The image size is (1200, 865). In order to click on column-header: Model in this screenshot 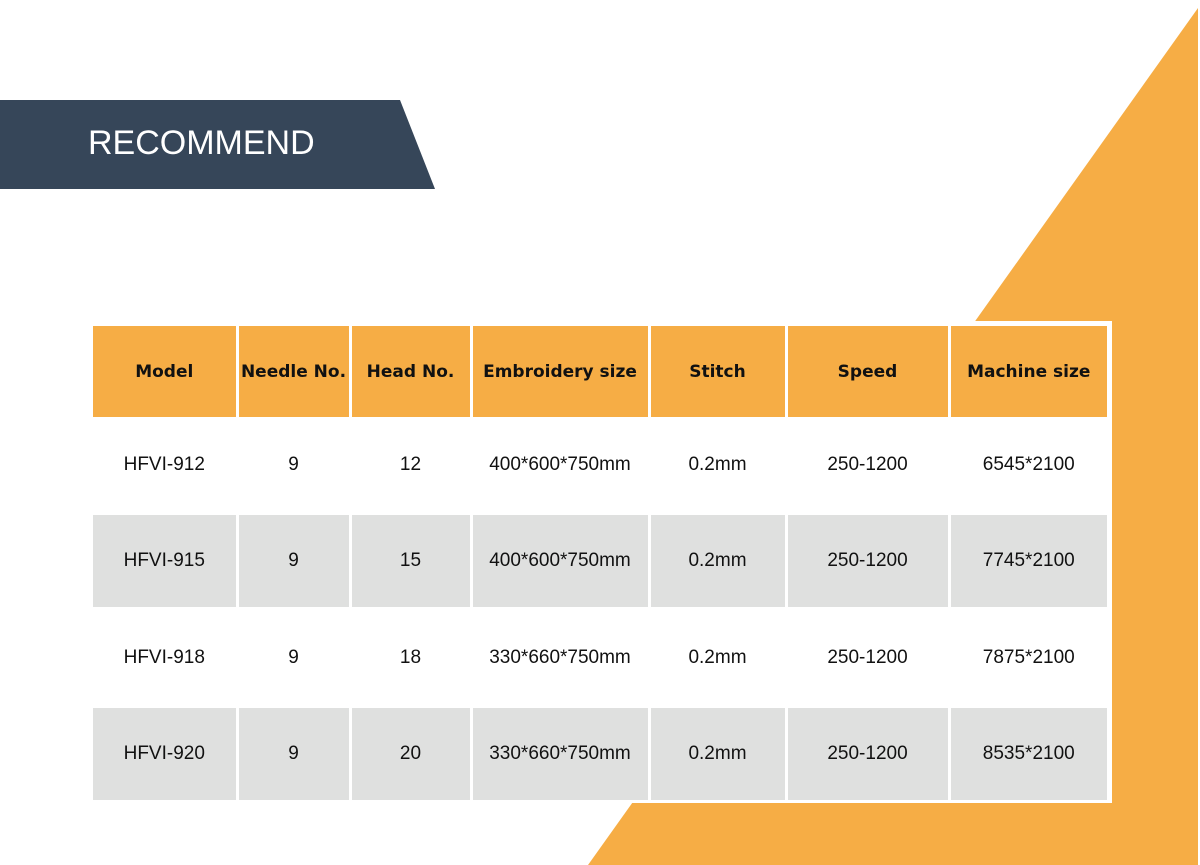, I will do `click(166, 371)`.